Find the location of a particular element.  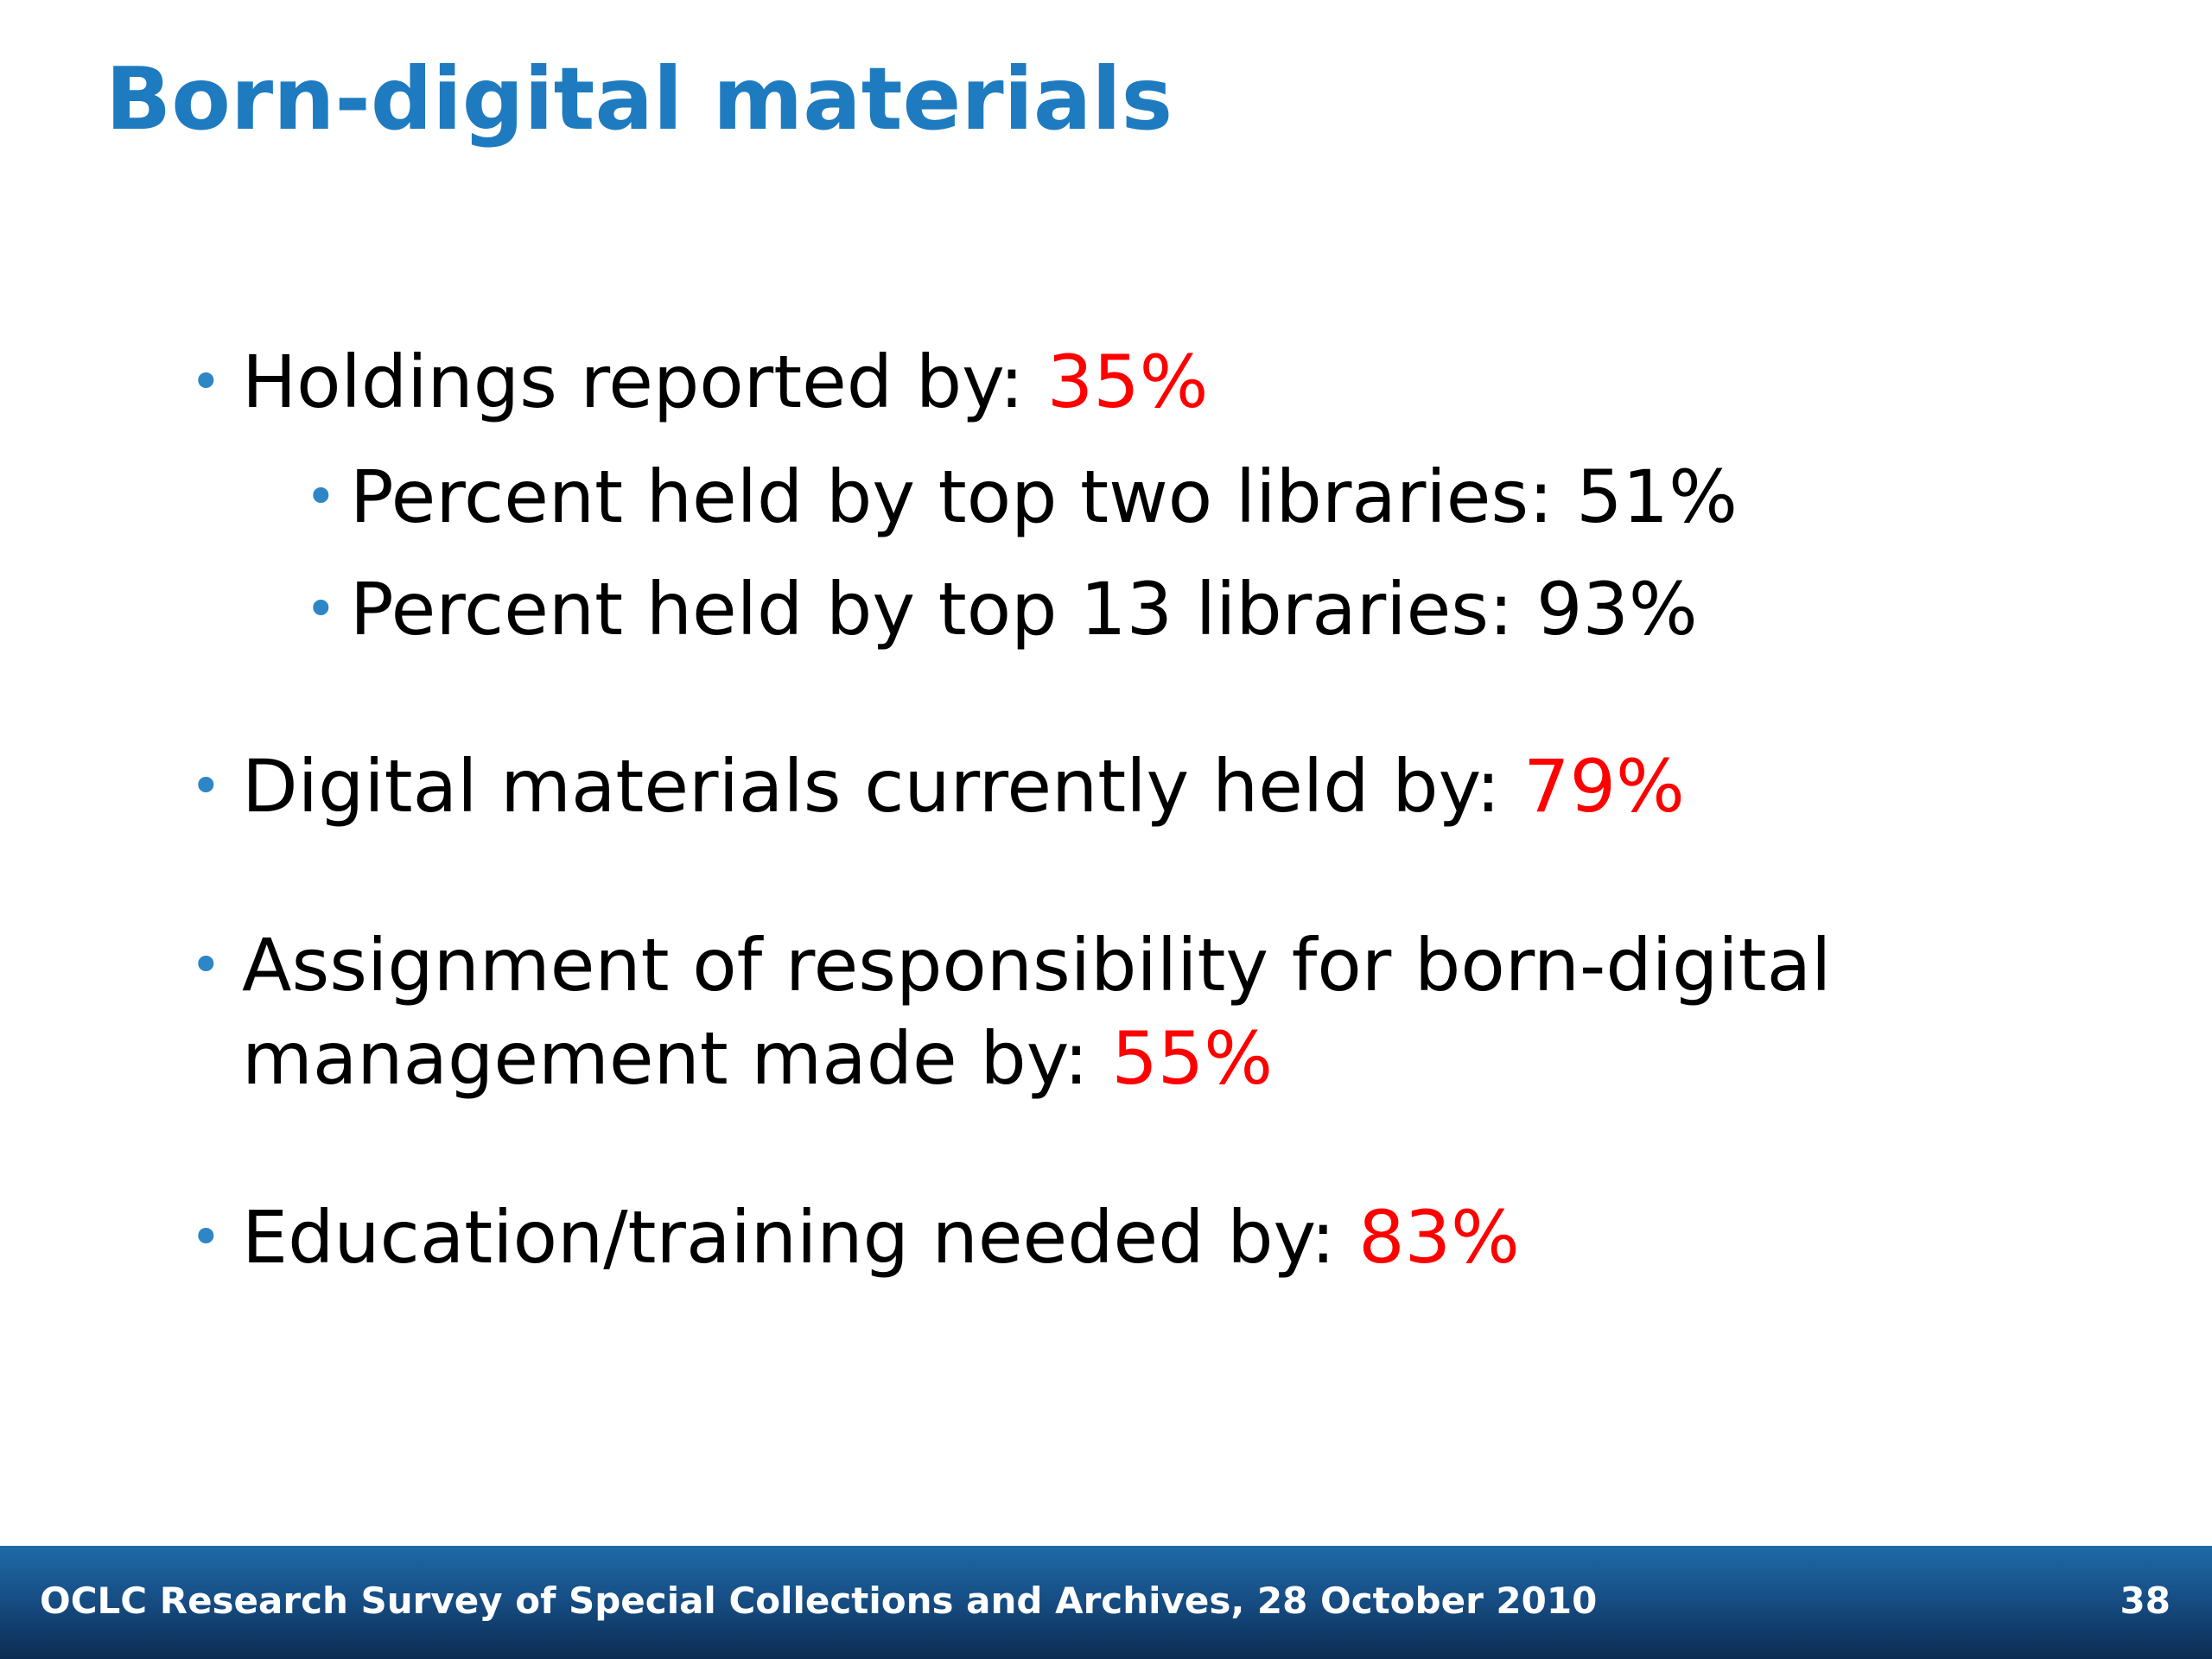

bullet-holdings: • Holdings reported by: 35% is located at coordinates (699, 382).